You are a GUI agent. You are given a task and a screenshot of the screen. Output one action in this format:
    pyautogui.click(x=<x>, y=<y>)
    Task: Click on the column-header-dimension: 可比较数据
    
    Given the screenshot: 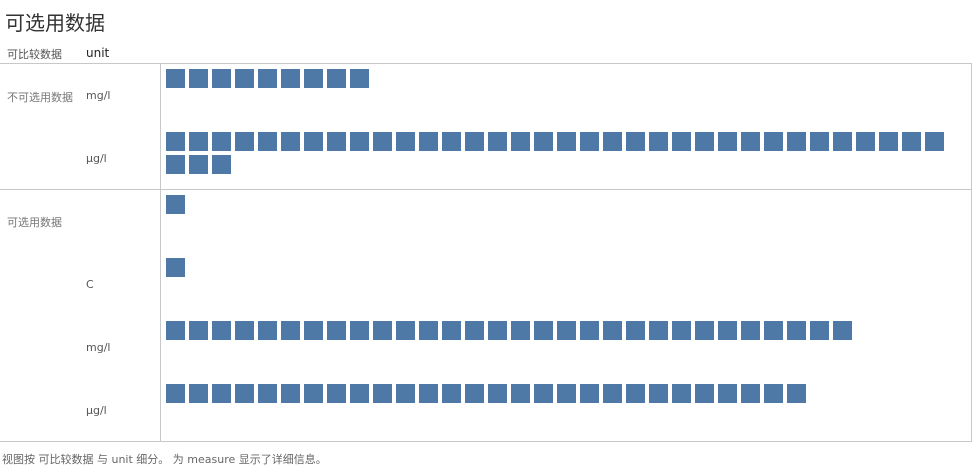 What is the action you would take?
    pyautogui.click(x=34, y=54)
    